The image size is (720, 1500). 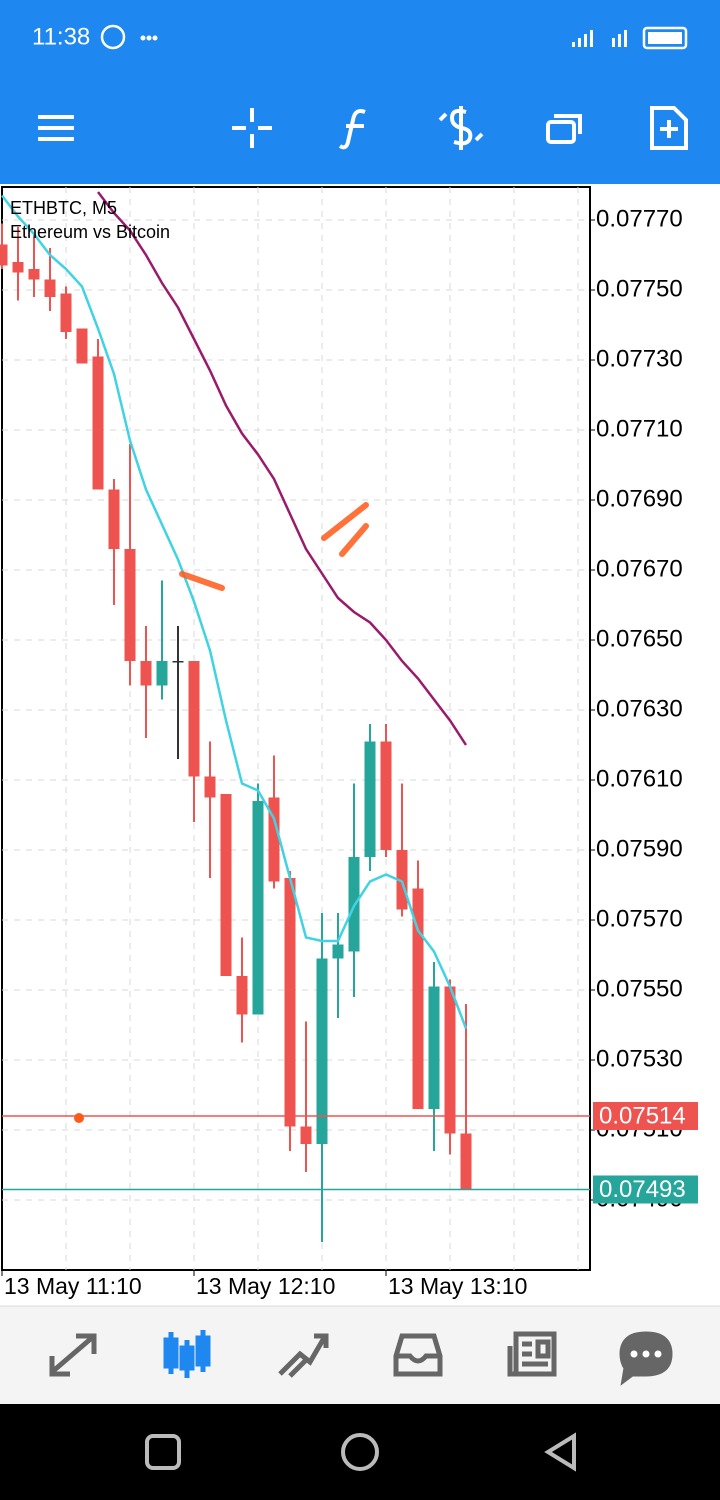 What do you see at coordinates (639, 1058) in the screenshot?
I see `y-tick-label: 0.07530` at bounding box center [639, 1058].